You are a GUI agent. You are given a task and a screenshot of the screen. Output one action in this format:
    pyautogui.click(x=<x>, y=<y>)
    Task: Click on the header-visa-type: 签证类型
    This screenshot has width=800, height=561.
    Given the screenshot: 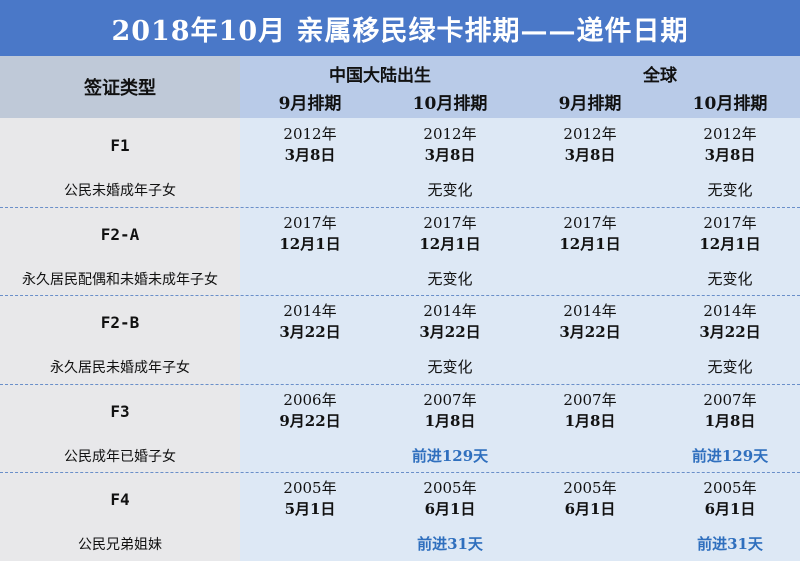 What is the action you would take?
    pyautogui.click(x=120, y=87)
    